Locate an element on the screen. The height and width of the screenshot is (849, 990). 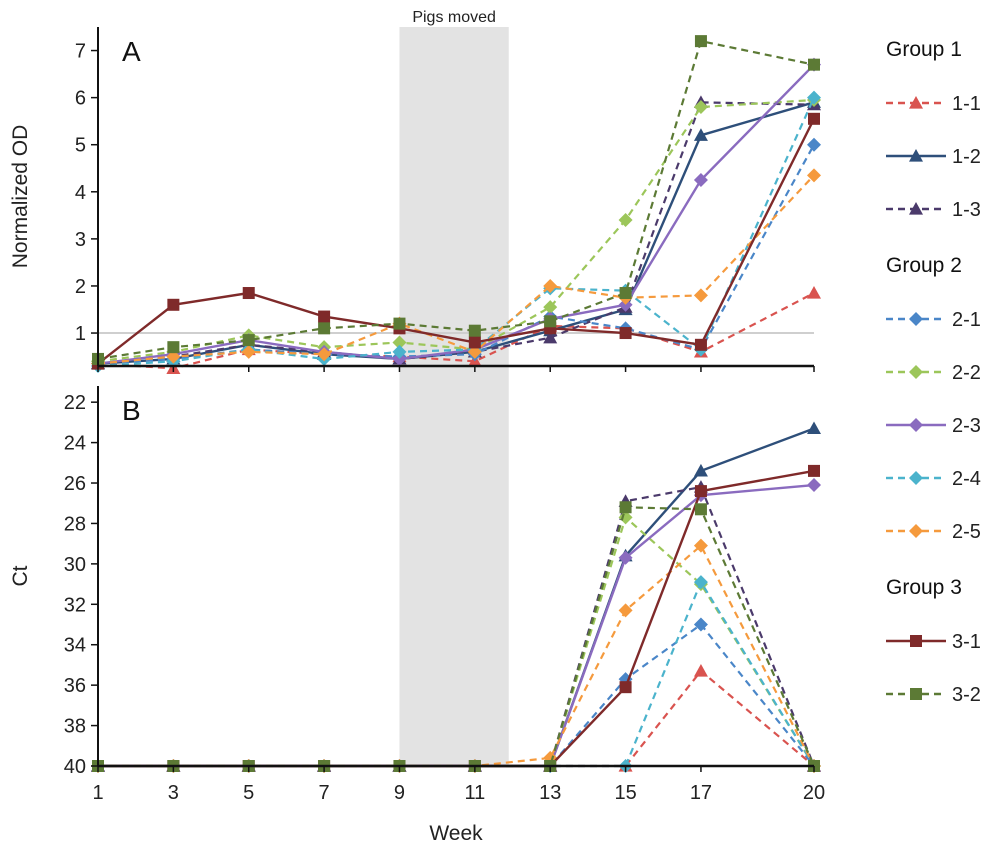
y-tick-label-b: 26 is located at coordinates (75, 484).